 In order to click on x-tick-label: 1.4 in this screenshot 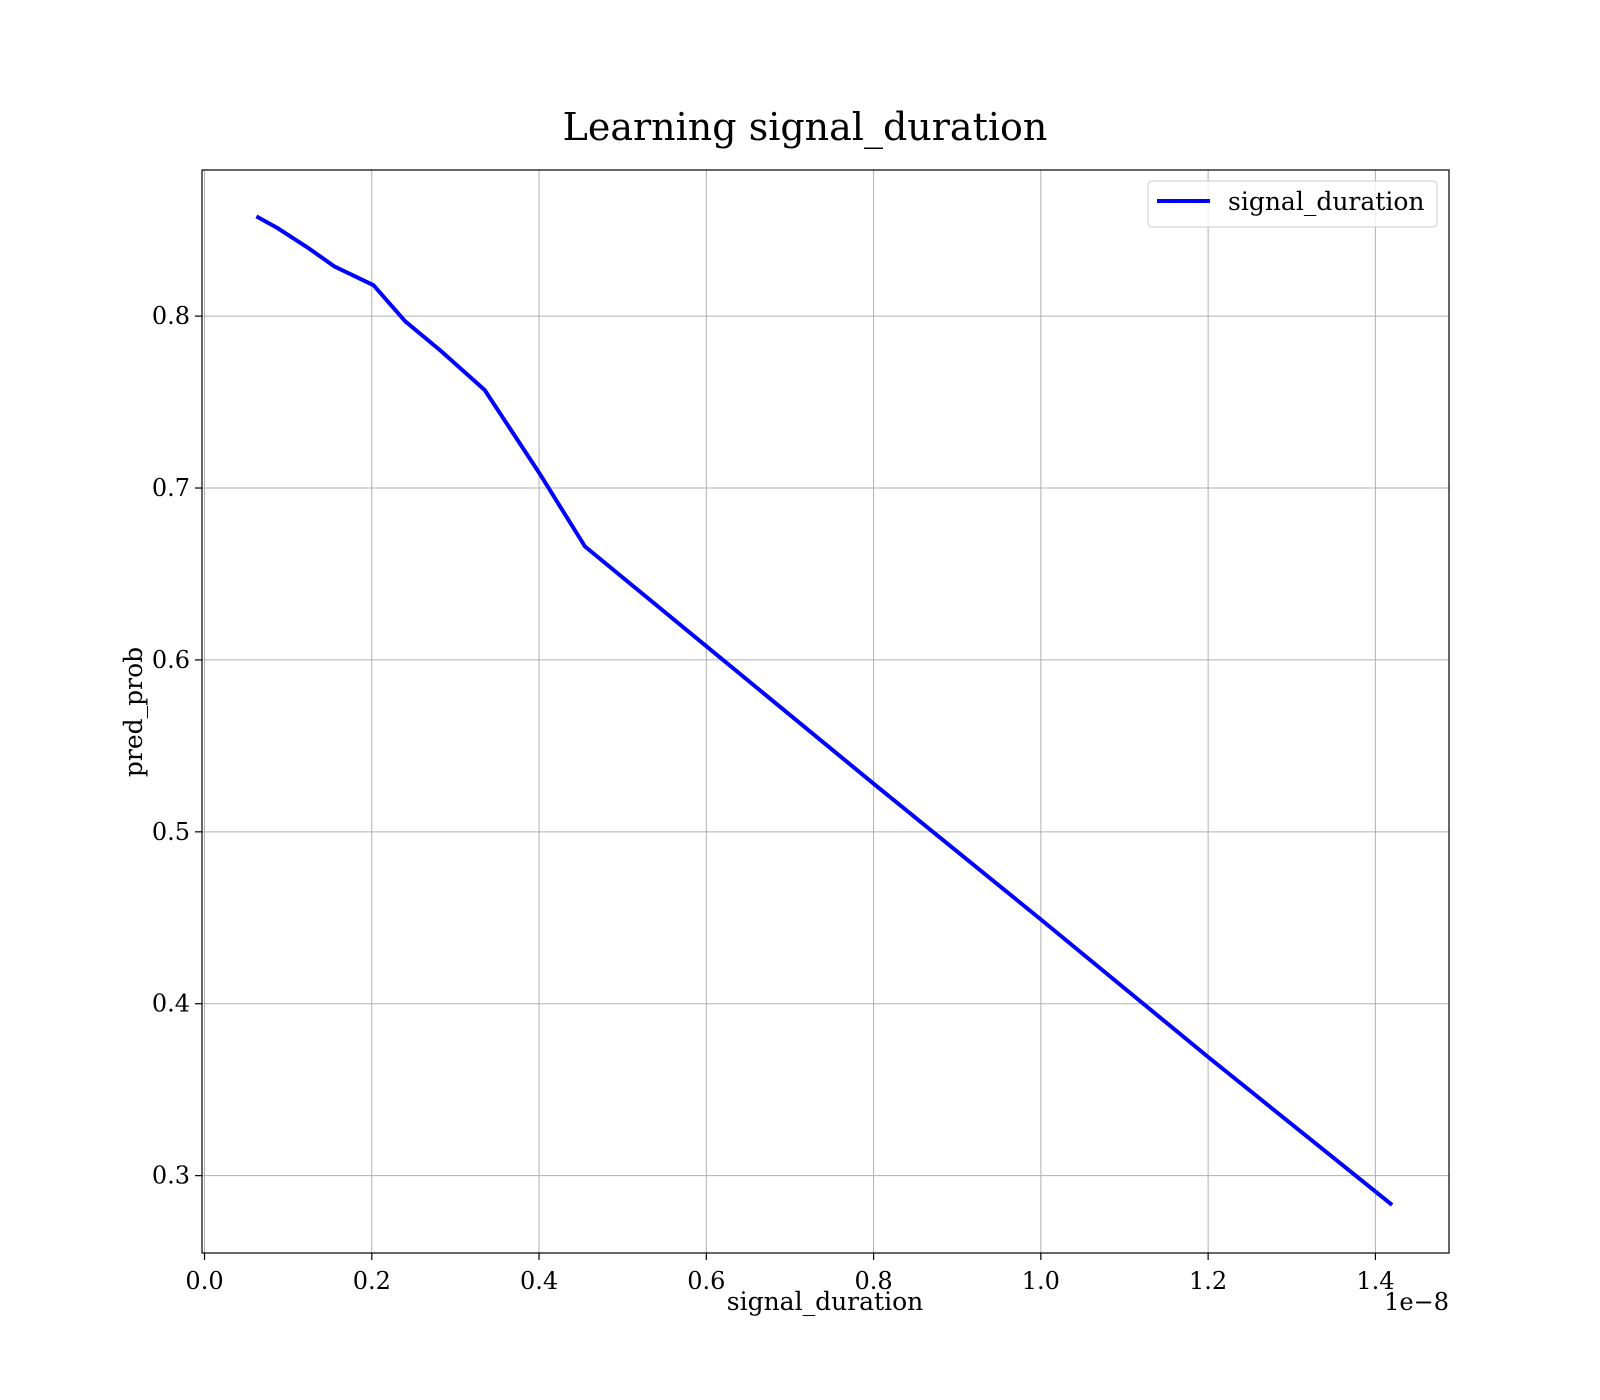, I will do `click(1375, 1281)`.